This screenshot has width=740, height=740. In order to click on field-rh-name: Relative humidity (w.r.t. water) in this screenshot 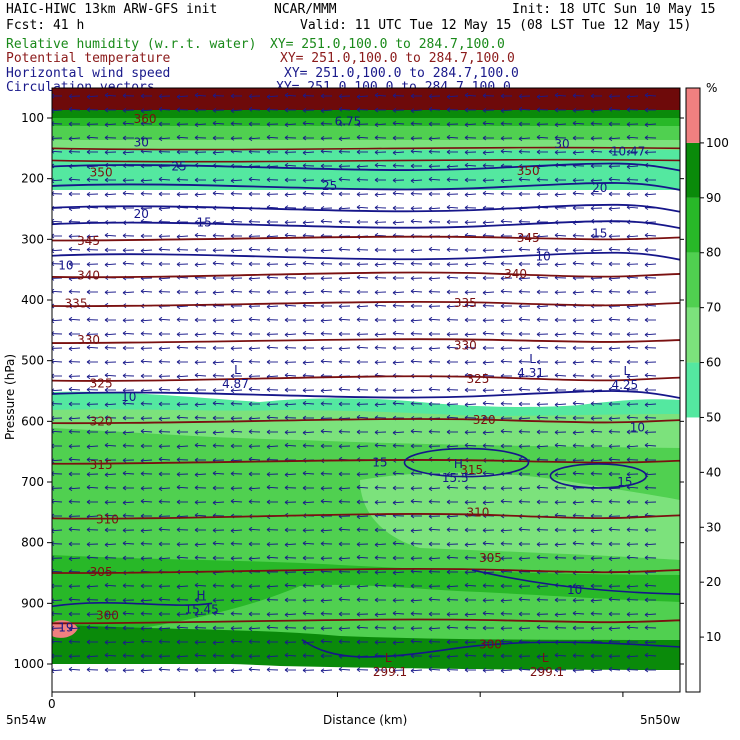, I will do `click(131, 44)`.